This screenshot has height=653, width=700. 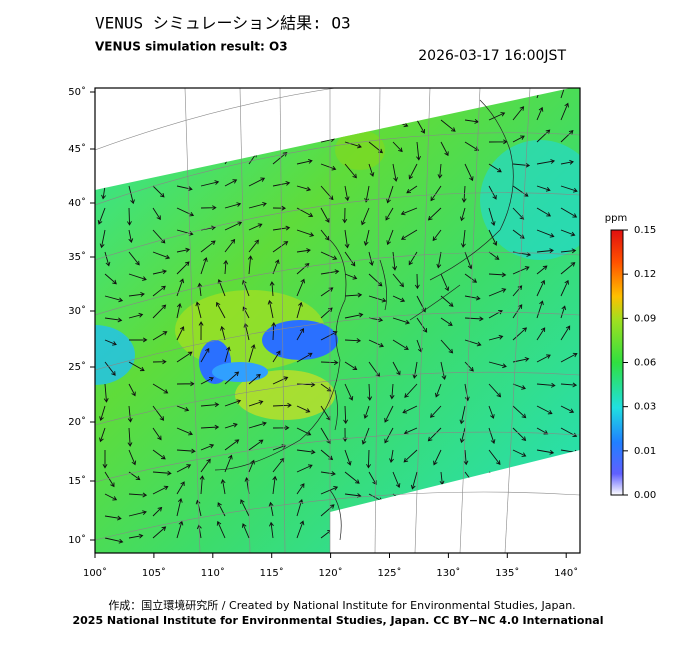 What do you see at coordinates (645, 495) in the screenshot?
I see `colorbar-tick-label: 0.00` at bounding box center [645, 495].